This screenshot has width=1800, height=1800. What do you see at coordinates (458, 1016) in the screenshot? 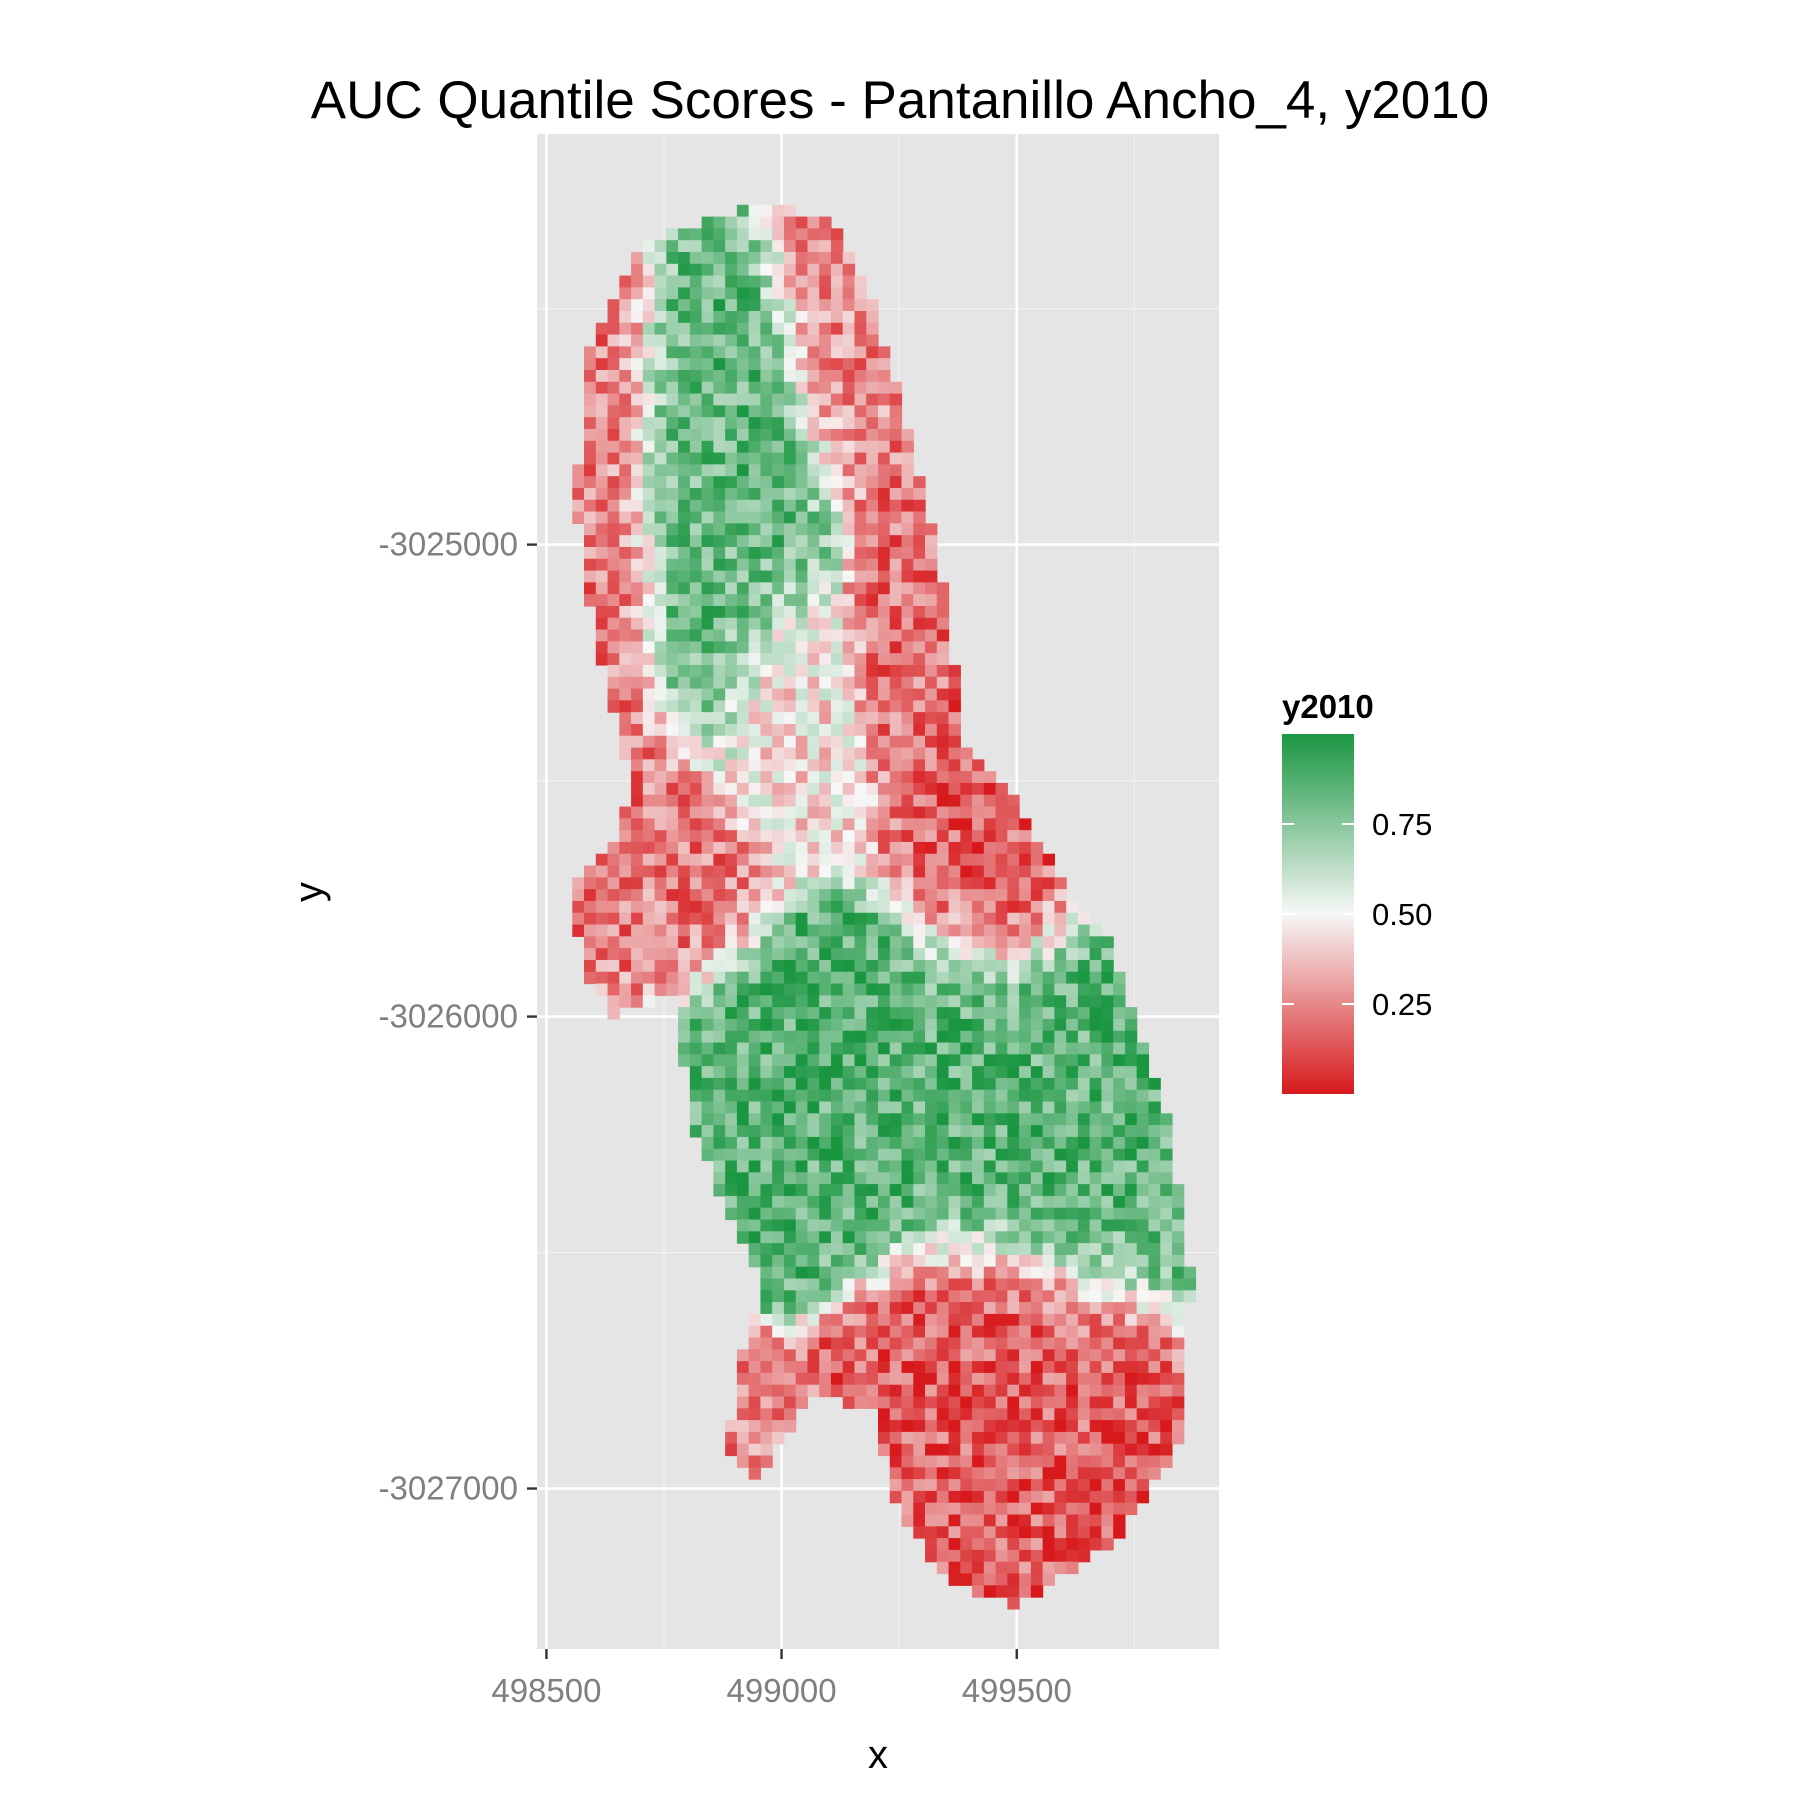
I see `y-axis: -3025000-3026000-3027000` at bounding box center [458, 1016].